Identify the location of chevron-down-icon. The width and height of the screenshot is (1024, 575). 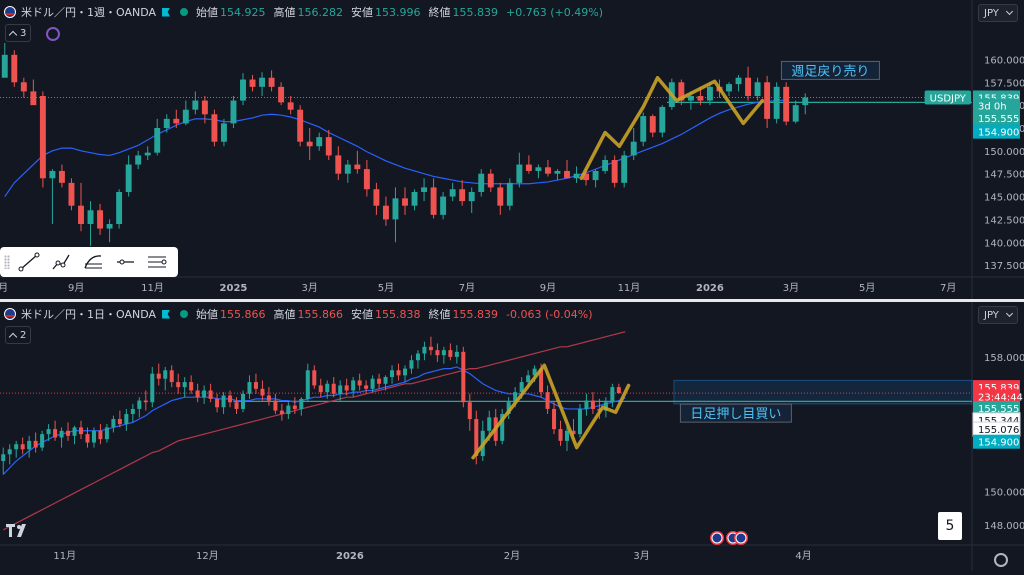
(1009, 11).